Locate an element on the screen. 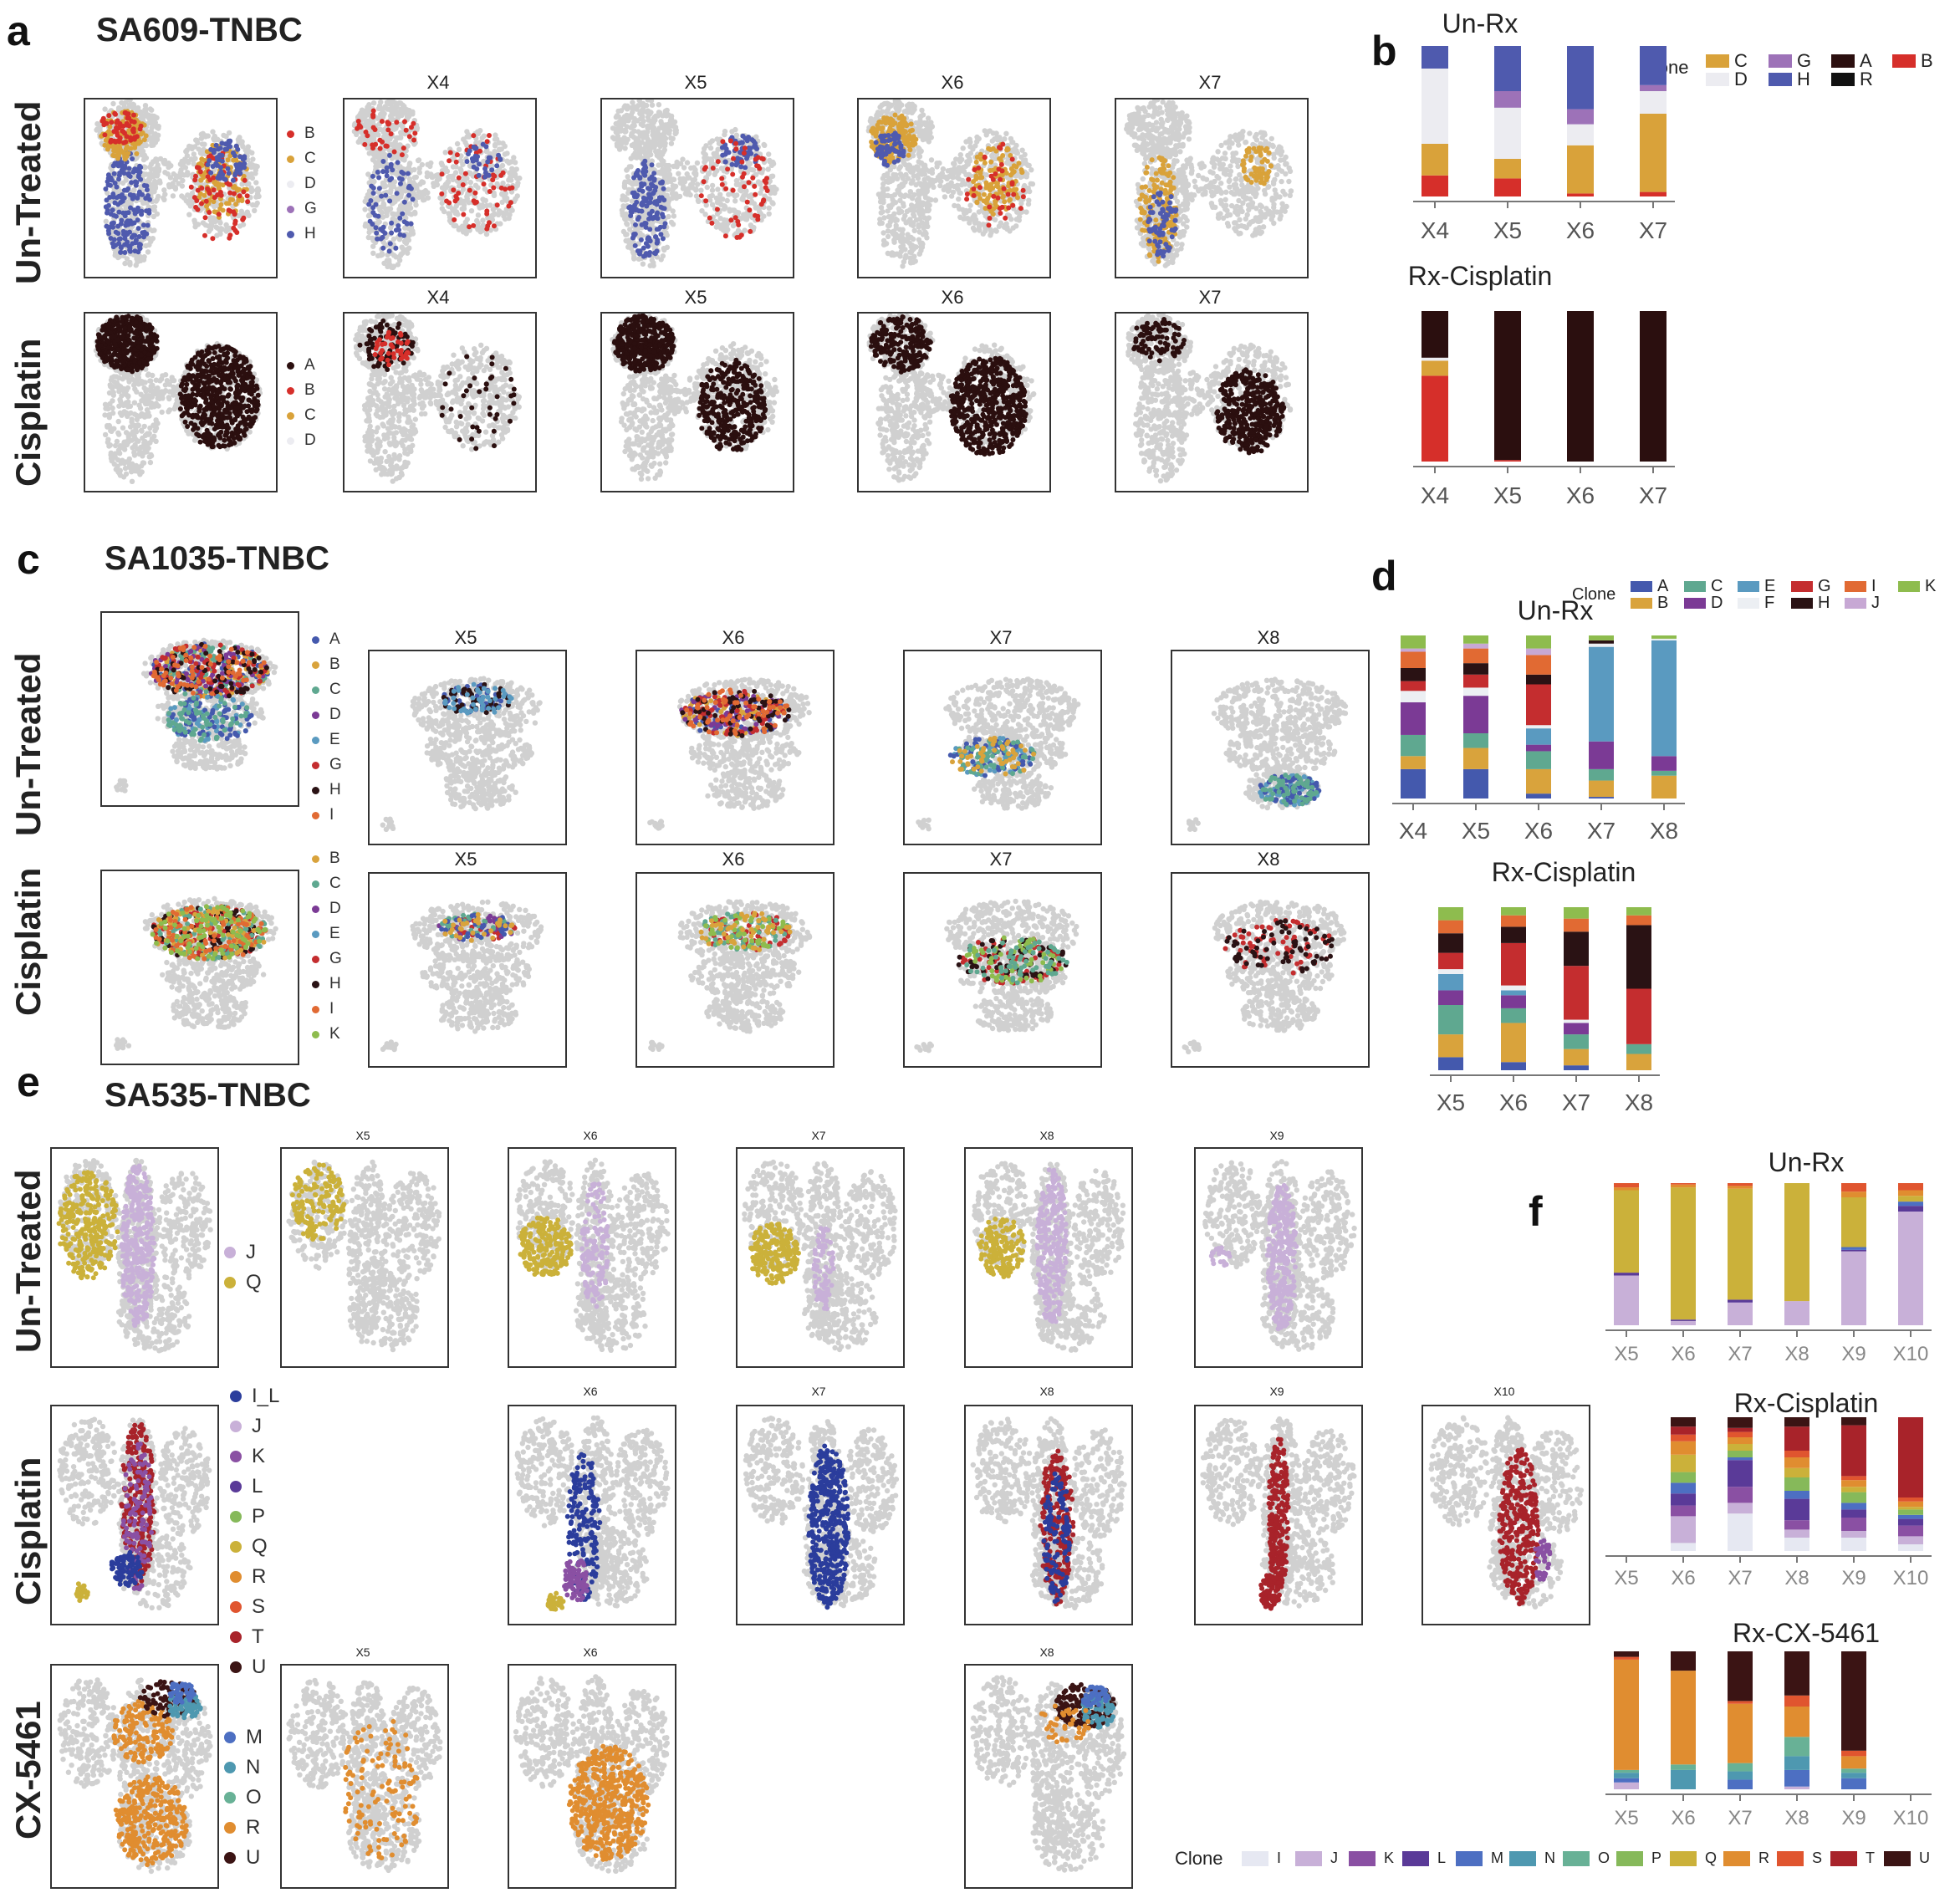  clone-legend-item: H is located at coordinates (1810, 603).